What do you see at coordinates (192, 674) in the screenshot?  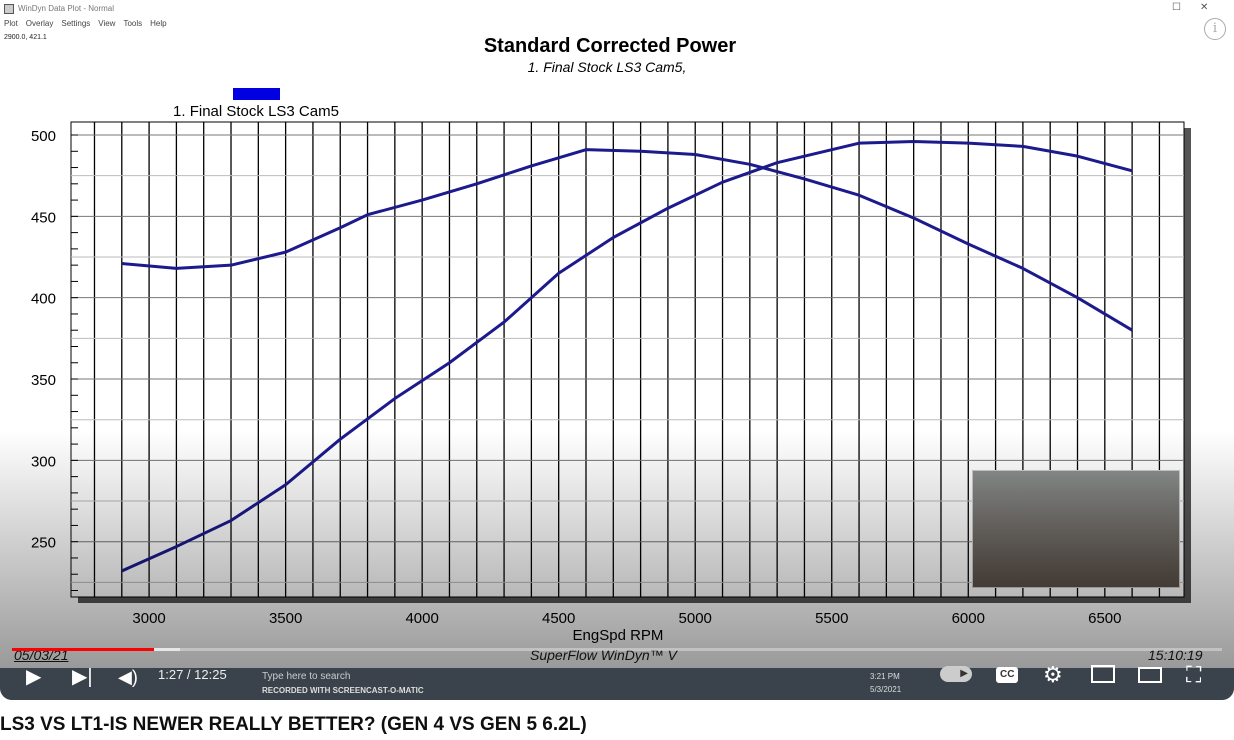 I see `time-display: 1:27 / 12:25` at bounding box center [192, 674].